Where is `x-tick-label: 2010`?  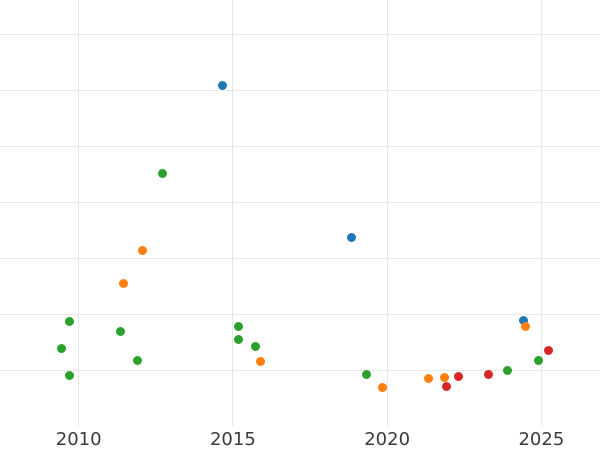 x-tick-label: 2010 is located at coordinates (78, 439).